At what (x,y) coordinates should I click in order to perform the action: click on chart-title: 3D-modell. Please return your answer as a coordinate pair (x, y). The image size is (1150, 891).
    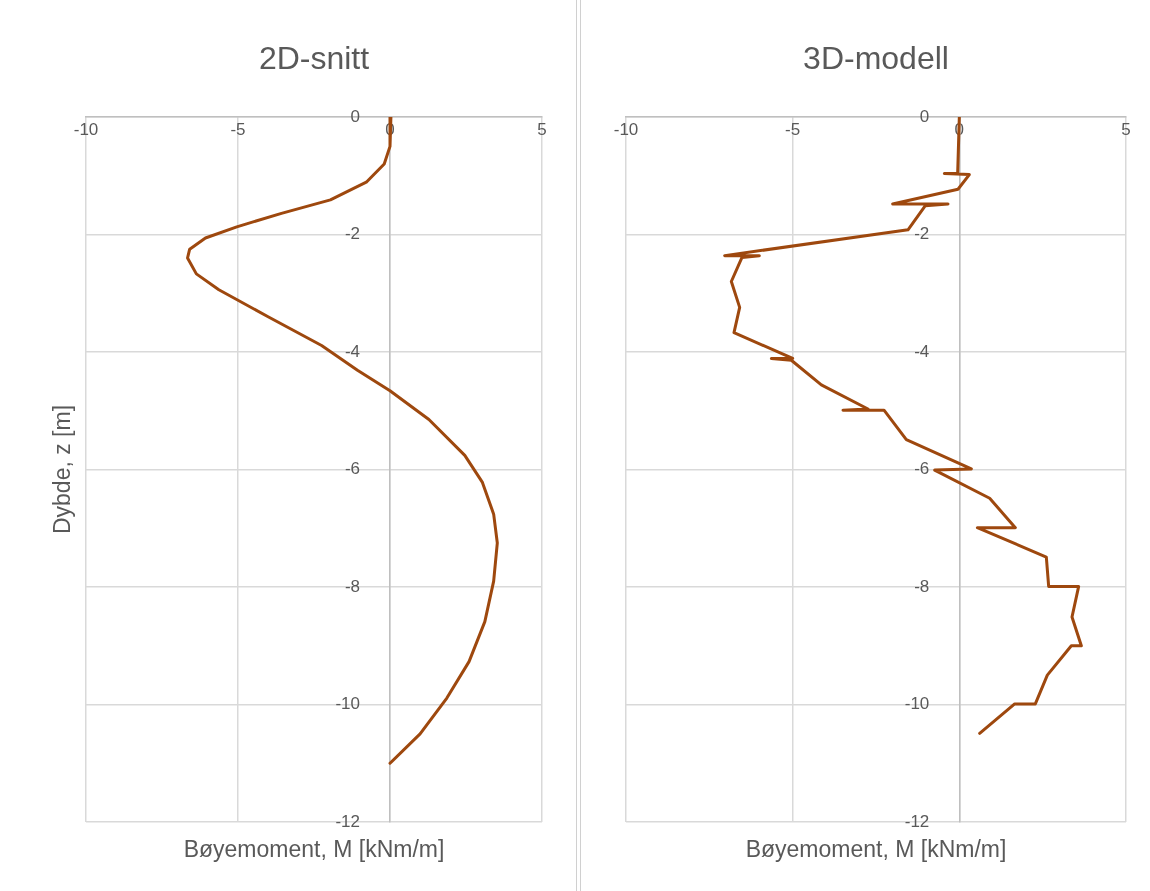
    Looking at the image, I should click on (876, 57).